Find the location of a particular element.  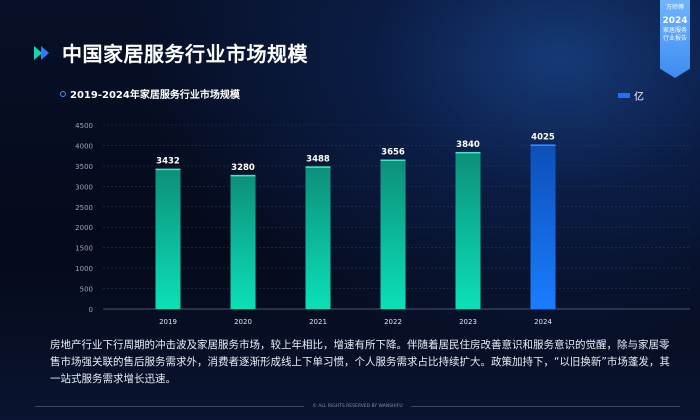

badge-line1: 家居服务 is located at coordinates (674, 30).